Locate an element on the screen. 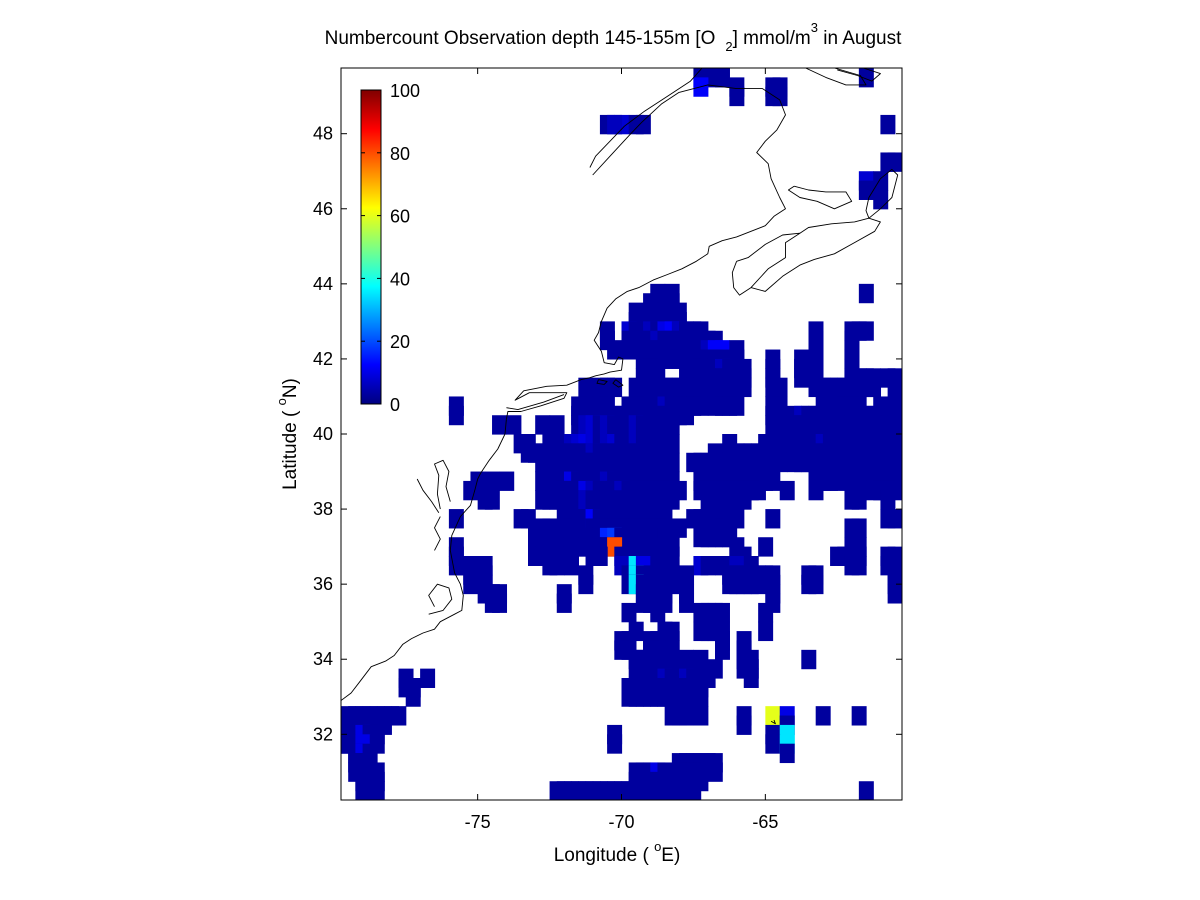 The width and height of the screenshot is (1200, 900). colorbar-tick-label: 40 is located at coordinates (400, 279).